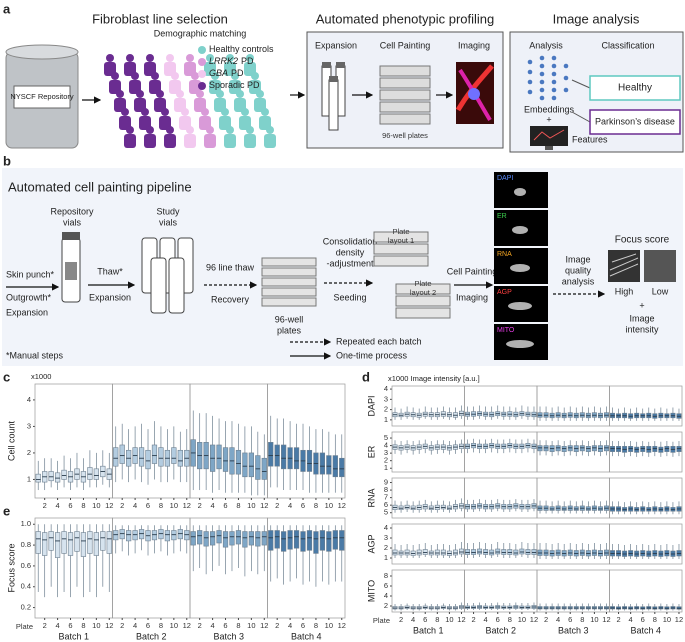  What do you see at coordinates (500, 630) in the screenshot?
I see `batch-label: Batch 2` at bounding box center [500, 630].